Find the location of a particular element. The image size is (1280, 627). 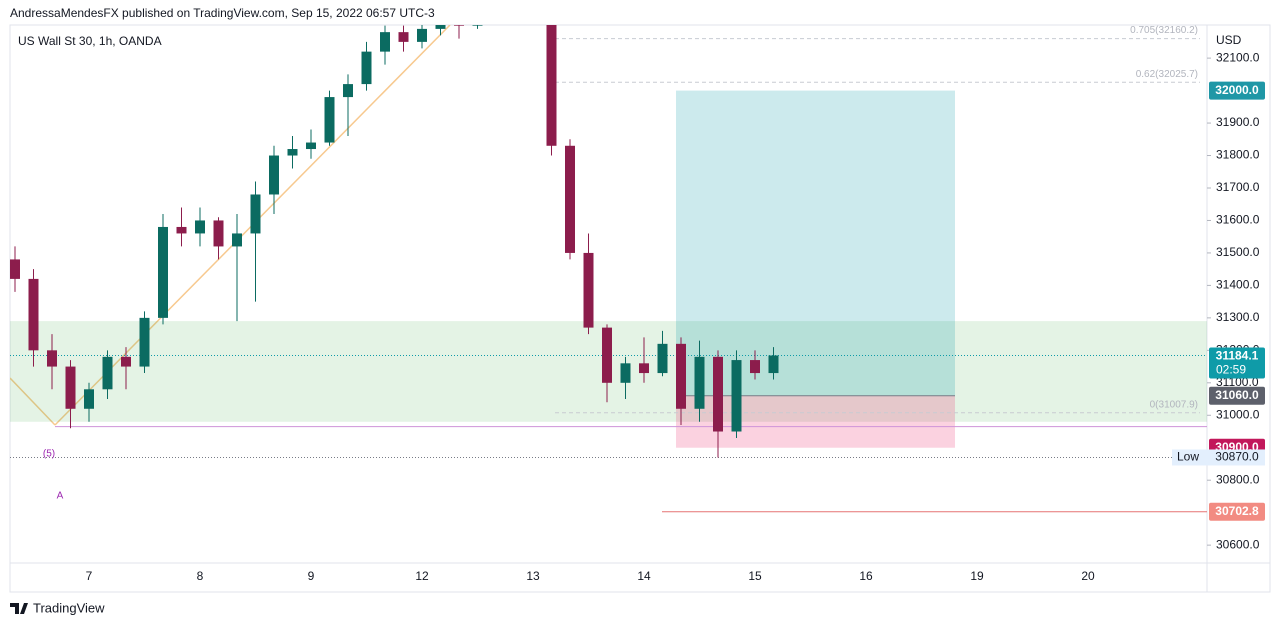

x-tick-label: 16 is located at coordinates (866, 576).